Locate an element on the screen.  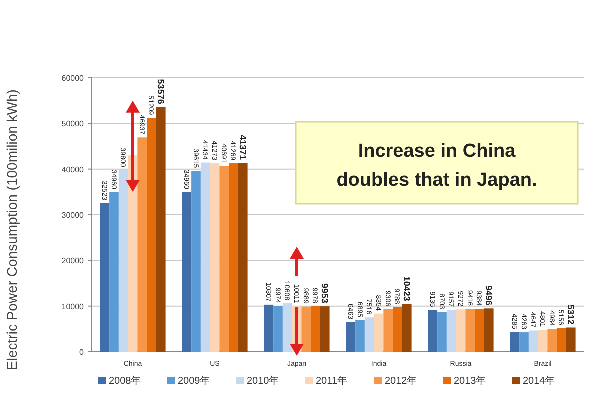
data-label: 9496 is located at coordinates (489, 296).